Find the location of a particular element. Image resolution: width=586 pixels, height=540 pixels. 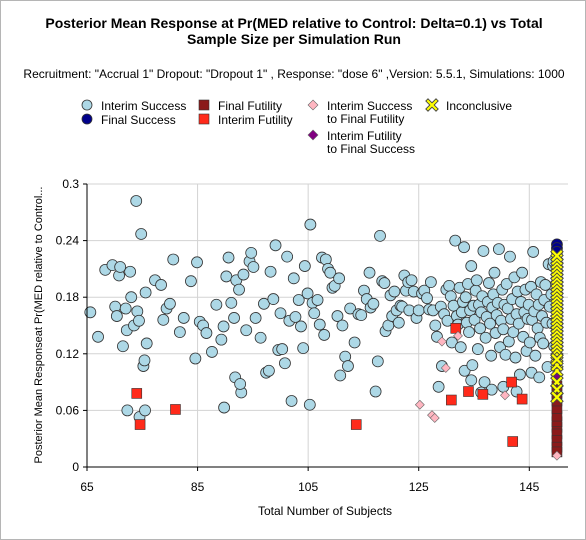

legend-label: Interim Futility is located at coordinates (255, 120).